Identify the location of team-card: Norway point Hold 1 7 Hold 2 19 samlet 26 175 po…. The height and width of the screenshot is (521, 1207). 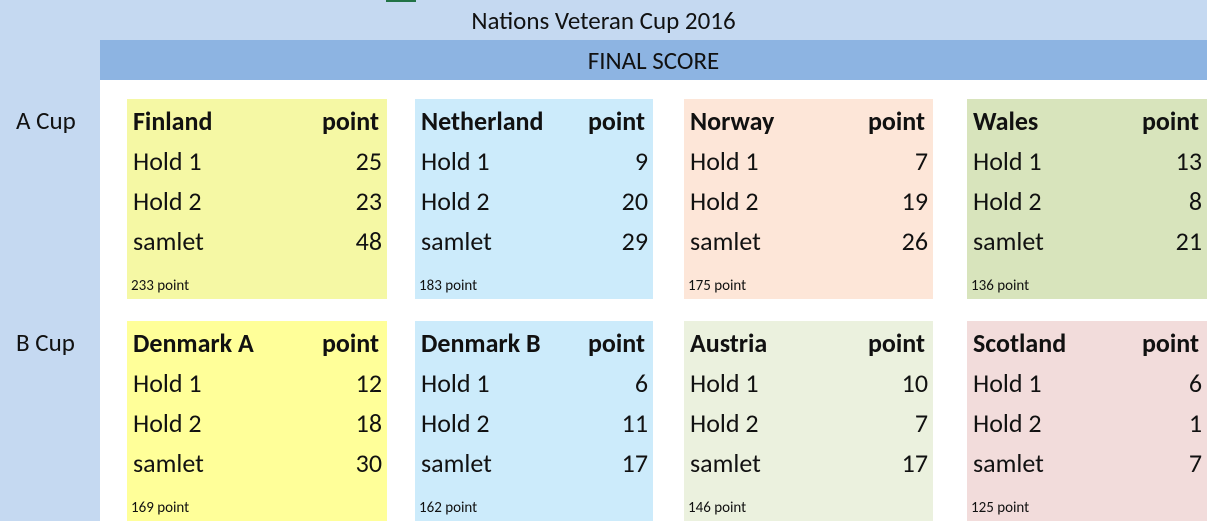
(808, 199).